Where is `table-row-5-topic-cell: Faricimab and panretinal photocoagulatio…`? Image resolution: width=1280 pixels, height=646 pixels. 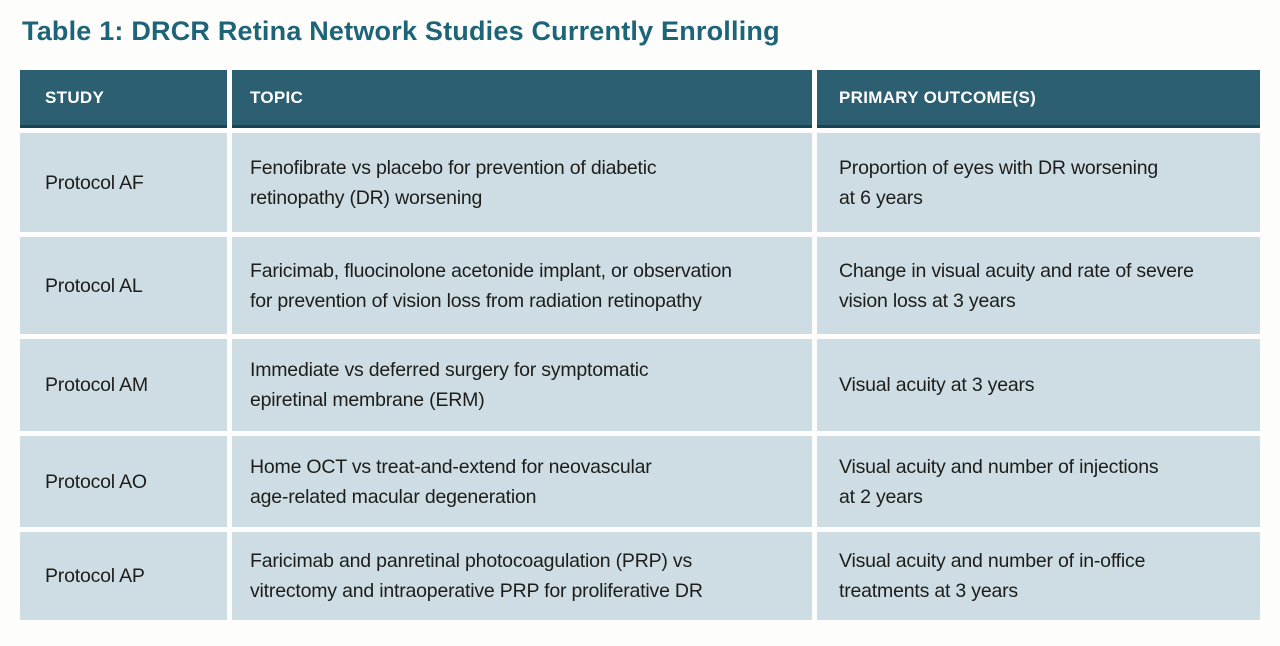 table-row-5-topic-cell: Faricimab and panretinal photocoagulatio… is located at coordinates (522, 576).